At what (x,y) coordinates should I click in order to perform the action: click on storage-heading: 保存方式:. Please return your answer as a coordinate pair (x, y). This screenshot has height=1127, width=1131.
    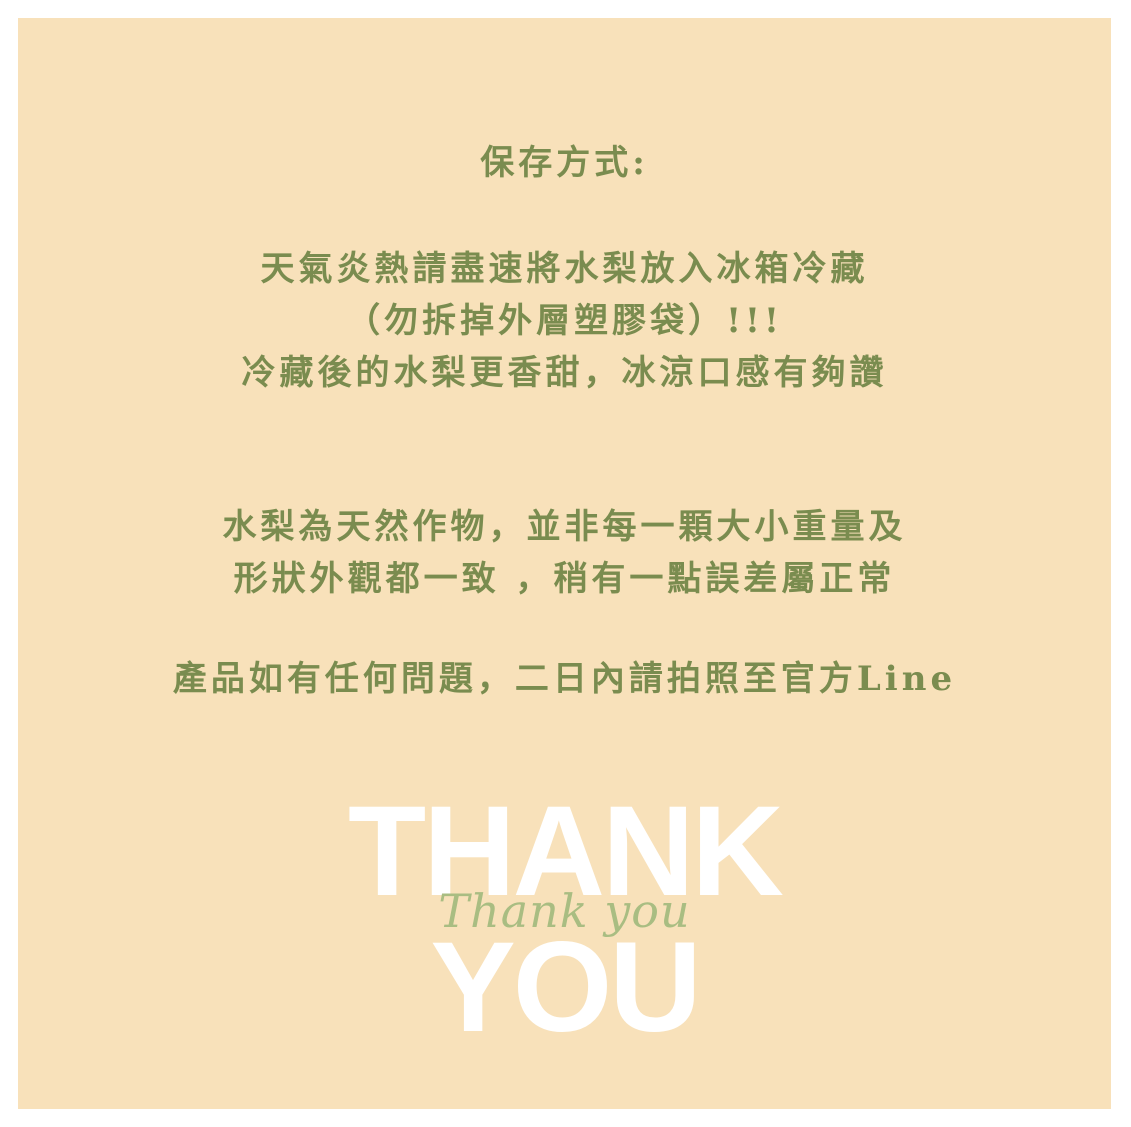
    Looking at the image, I should click on (564, 163).